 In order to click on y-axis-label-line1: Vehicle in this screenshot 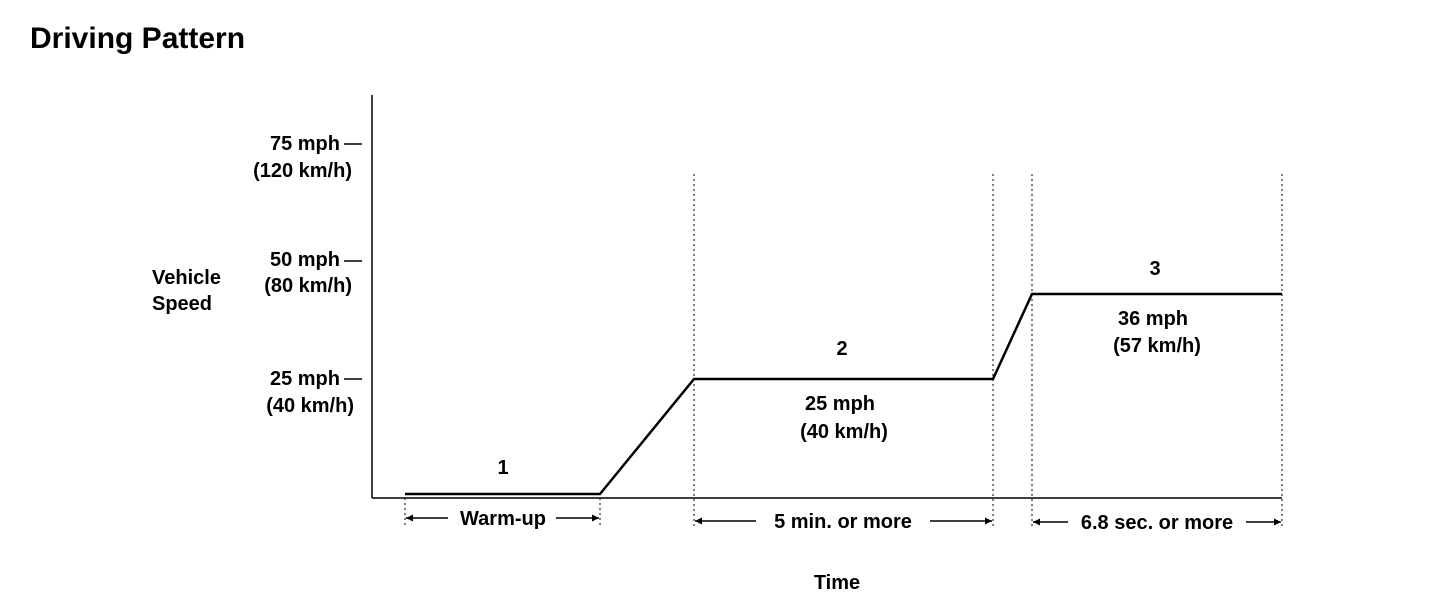, I will do `click(186, 278)`.